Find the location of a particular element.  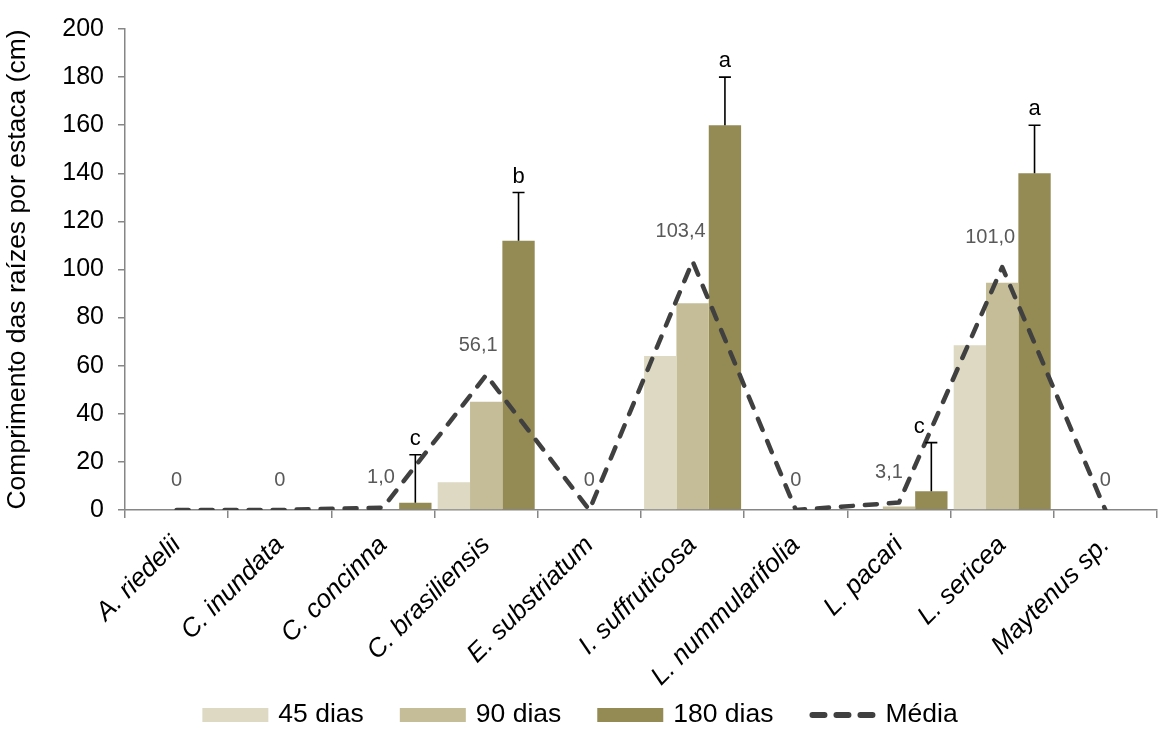

y-tick-label: 20 is located at coordinates (90, 459).